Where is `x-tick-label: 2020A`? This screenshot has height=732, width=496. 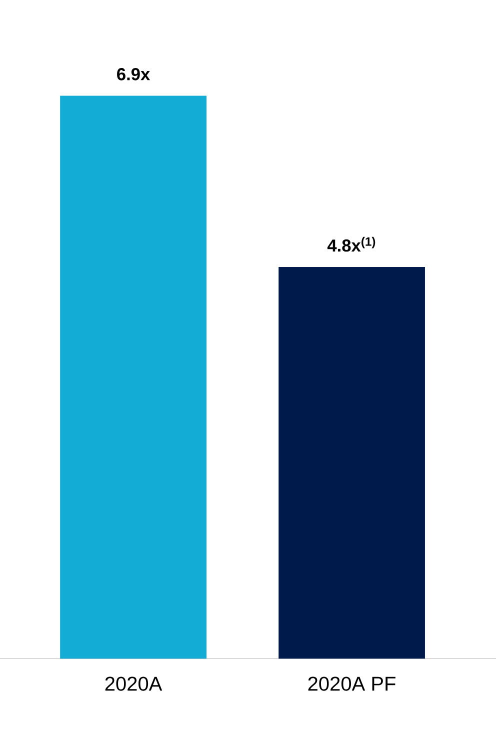
x-tick-label: 2020A is located at coordinates (133, 683).